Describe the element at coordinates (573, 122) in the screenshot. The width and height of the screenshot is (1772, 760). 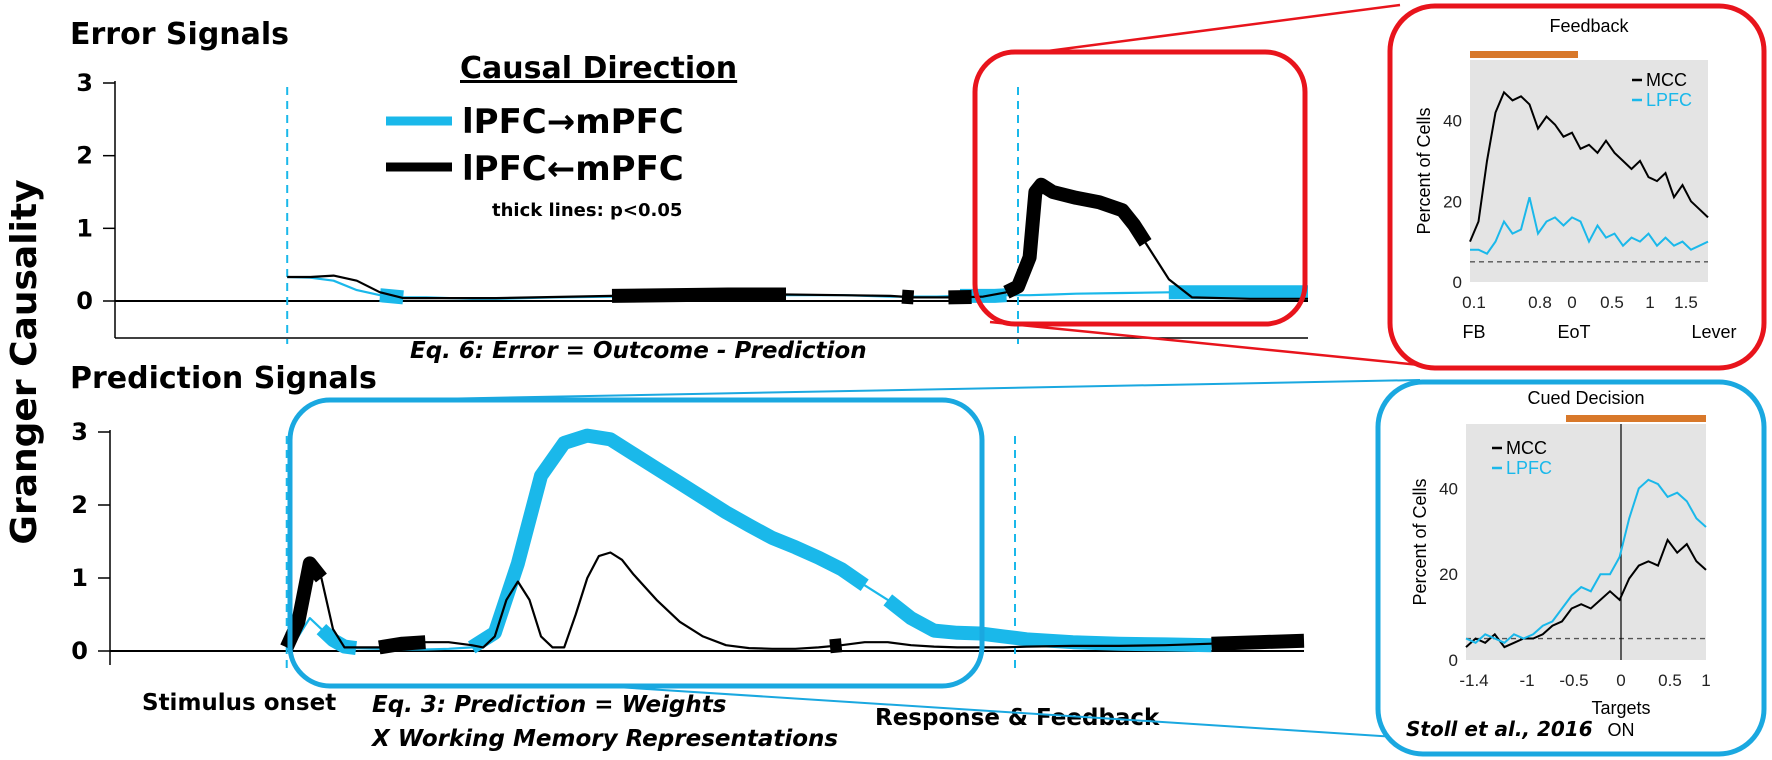
I see `legend-label-lpfc-mpfc: lPFC→mPFC` at that location.